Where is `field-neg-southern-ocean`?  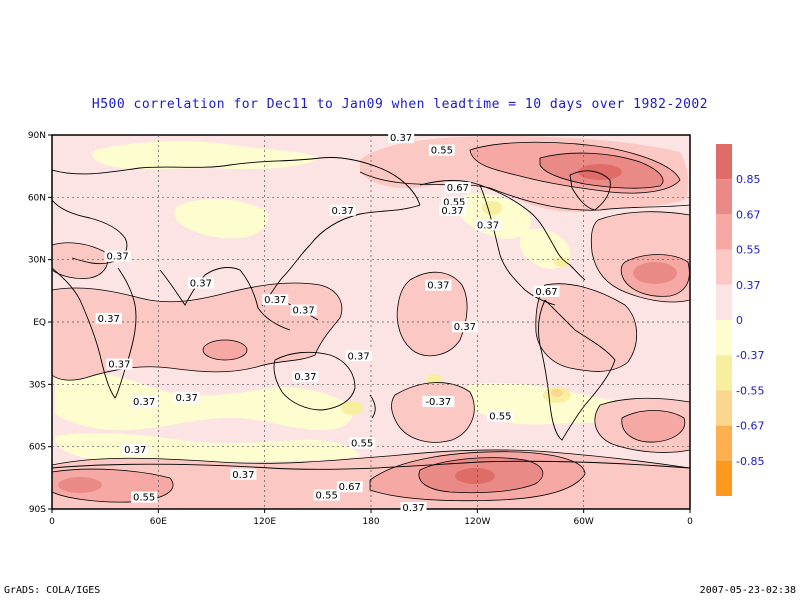 field-neg-southern-ocean is located at coordinates (207, 448).